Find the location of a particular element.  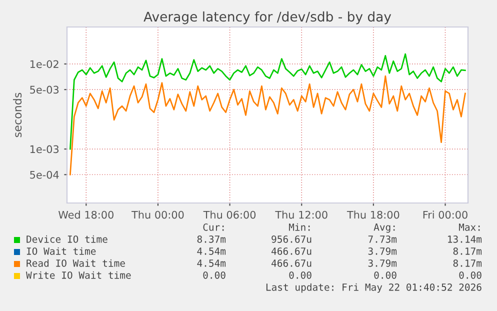

text: 7.73m is located at coordinates (382, 239).